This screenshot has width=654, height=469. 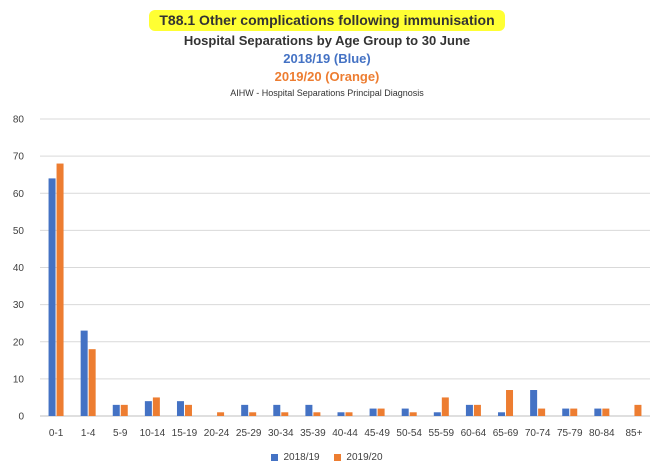 What do you see at coordinates (570, 433) in the screenshot?
I see `x-tick-label: 75-79` at bounding box center [570, 433].